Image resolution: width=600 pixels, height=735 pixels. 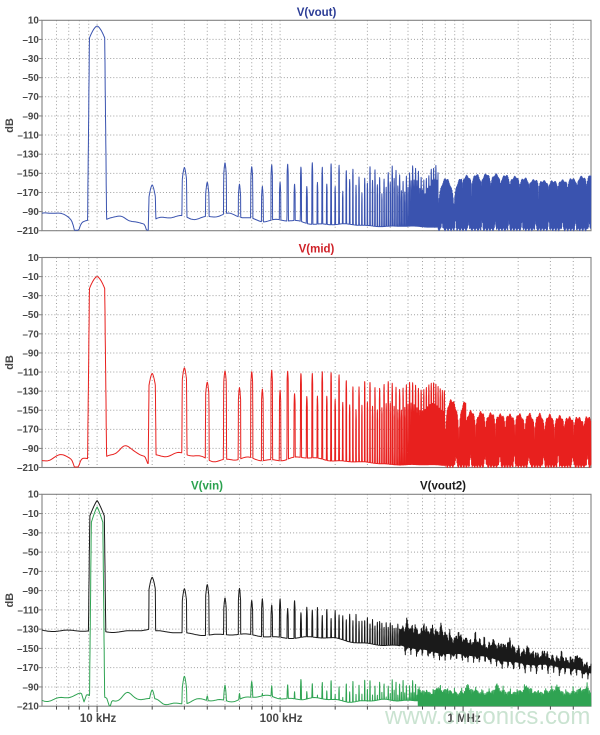 What do you see at coordinates (317, 13) in the screenshot?
I see `svg-text: V(vout)` at bounding box center [317, 13].